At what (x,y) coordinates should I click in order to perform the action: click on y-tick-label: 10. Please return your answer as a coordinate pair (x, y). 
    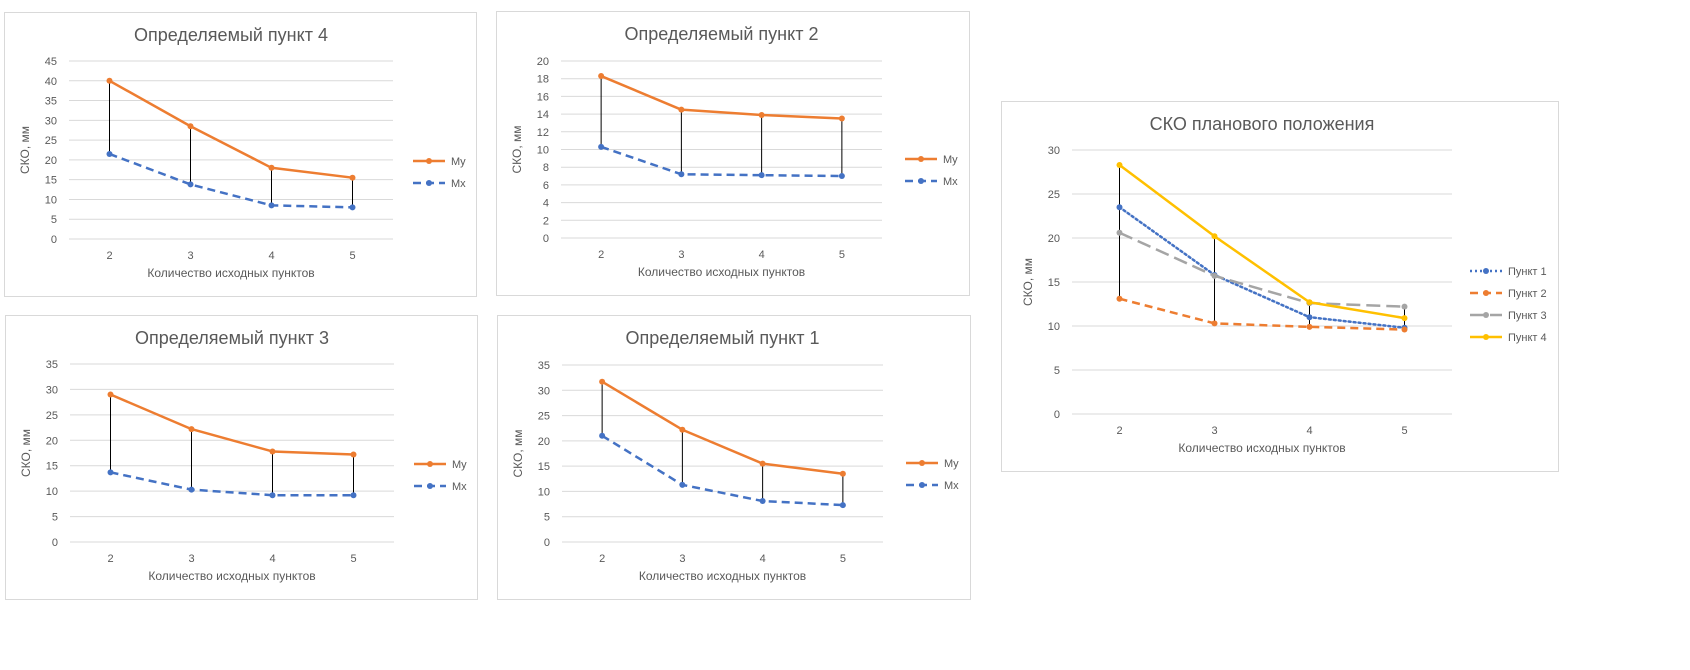
    Looking at the image, I should click on (544, 492).